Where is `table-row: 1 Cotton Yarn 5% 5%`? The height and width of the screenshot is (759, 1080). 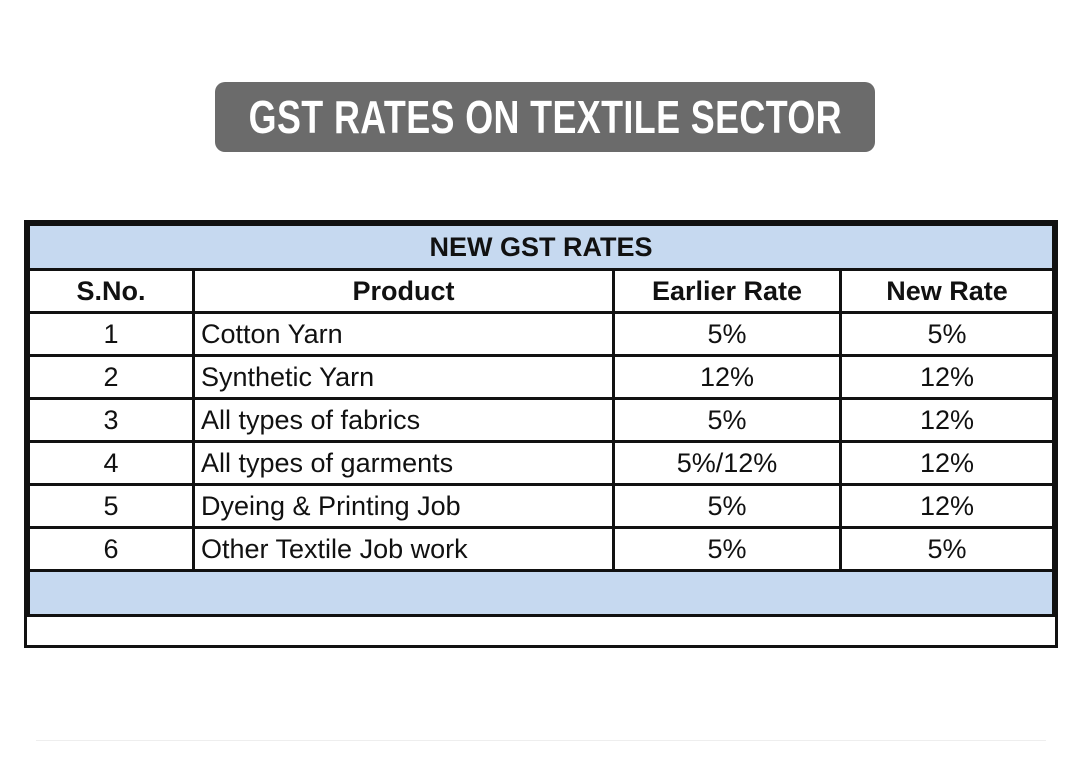 table-row: 1 Cotton Yarn 5% 5% is located at coordinates (541, 334).